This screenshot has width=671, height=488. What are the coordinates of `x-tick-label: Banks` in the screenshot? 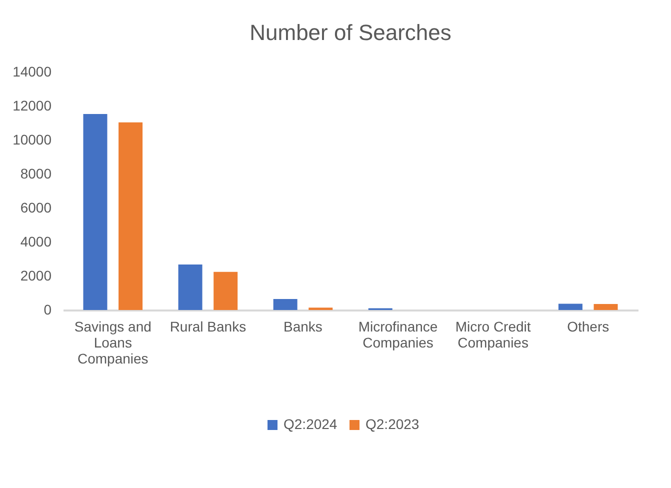 It's located at (303, 326).